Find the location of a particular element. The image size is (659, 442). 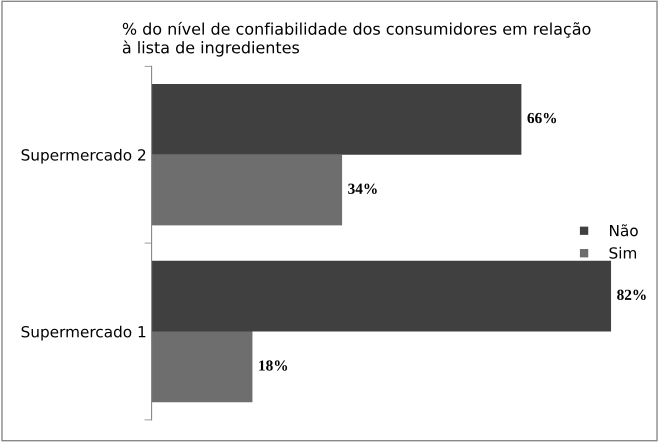

data-label: 18% is located at coordinates (273, 365).